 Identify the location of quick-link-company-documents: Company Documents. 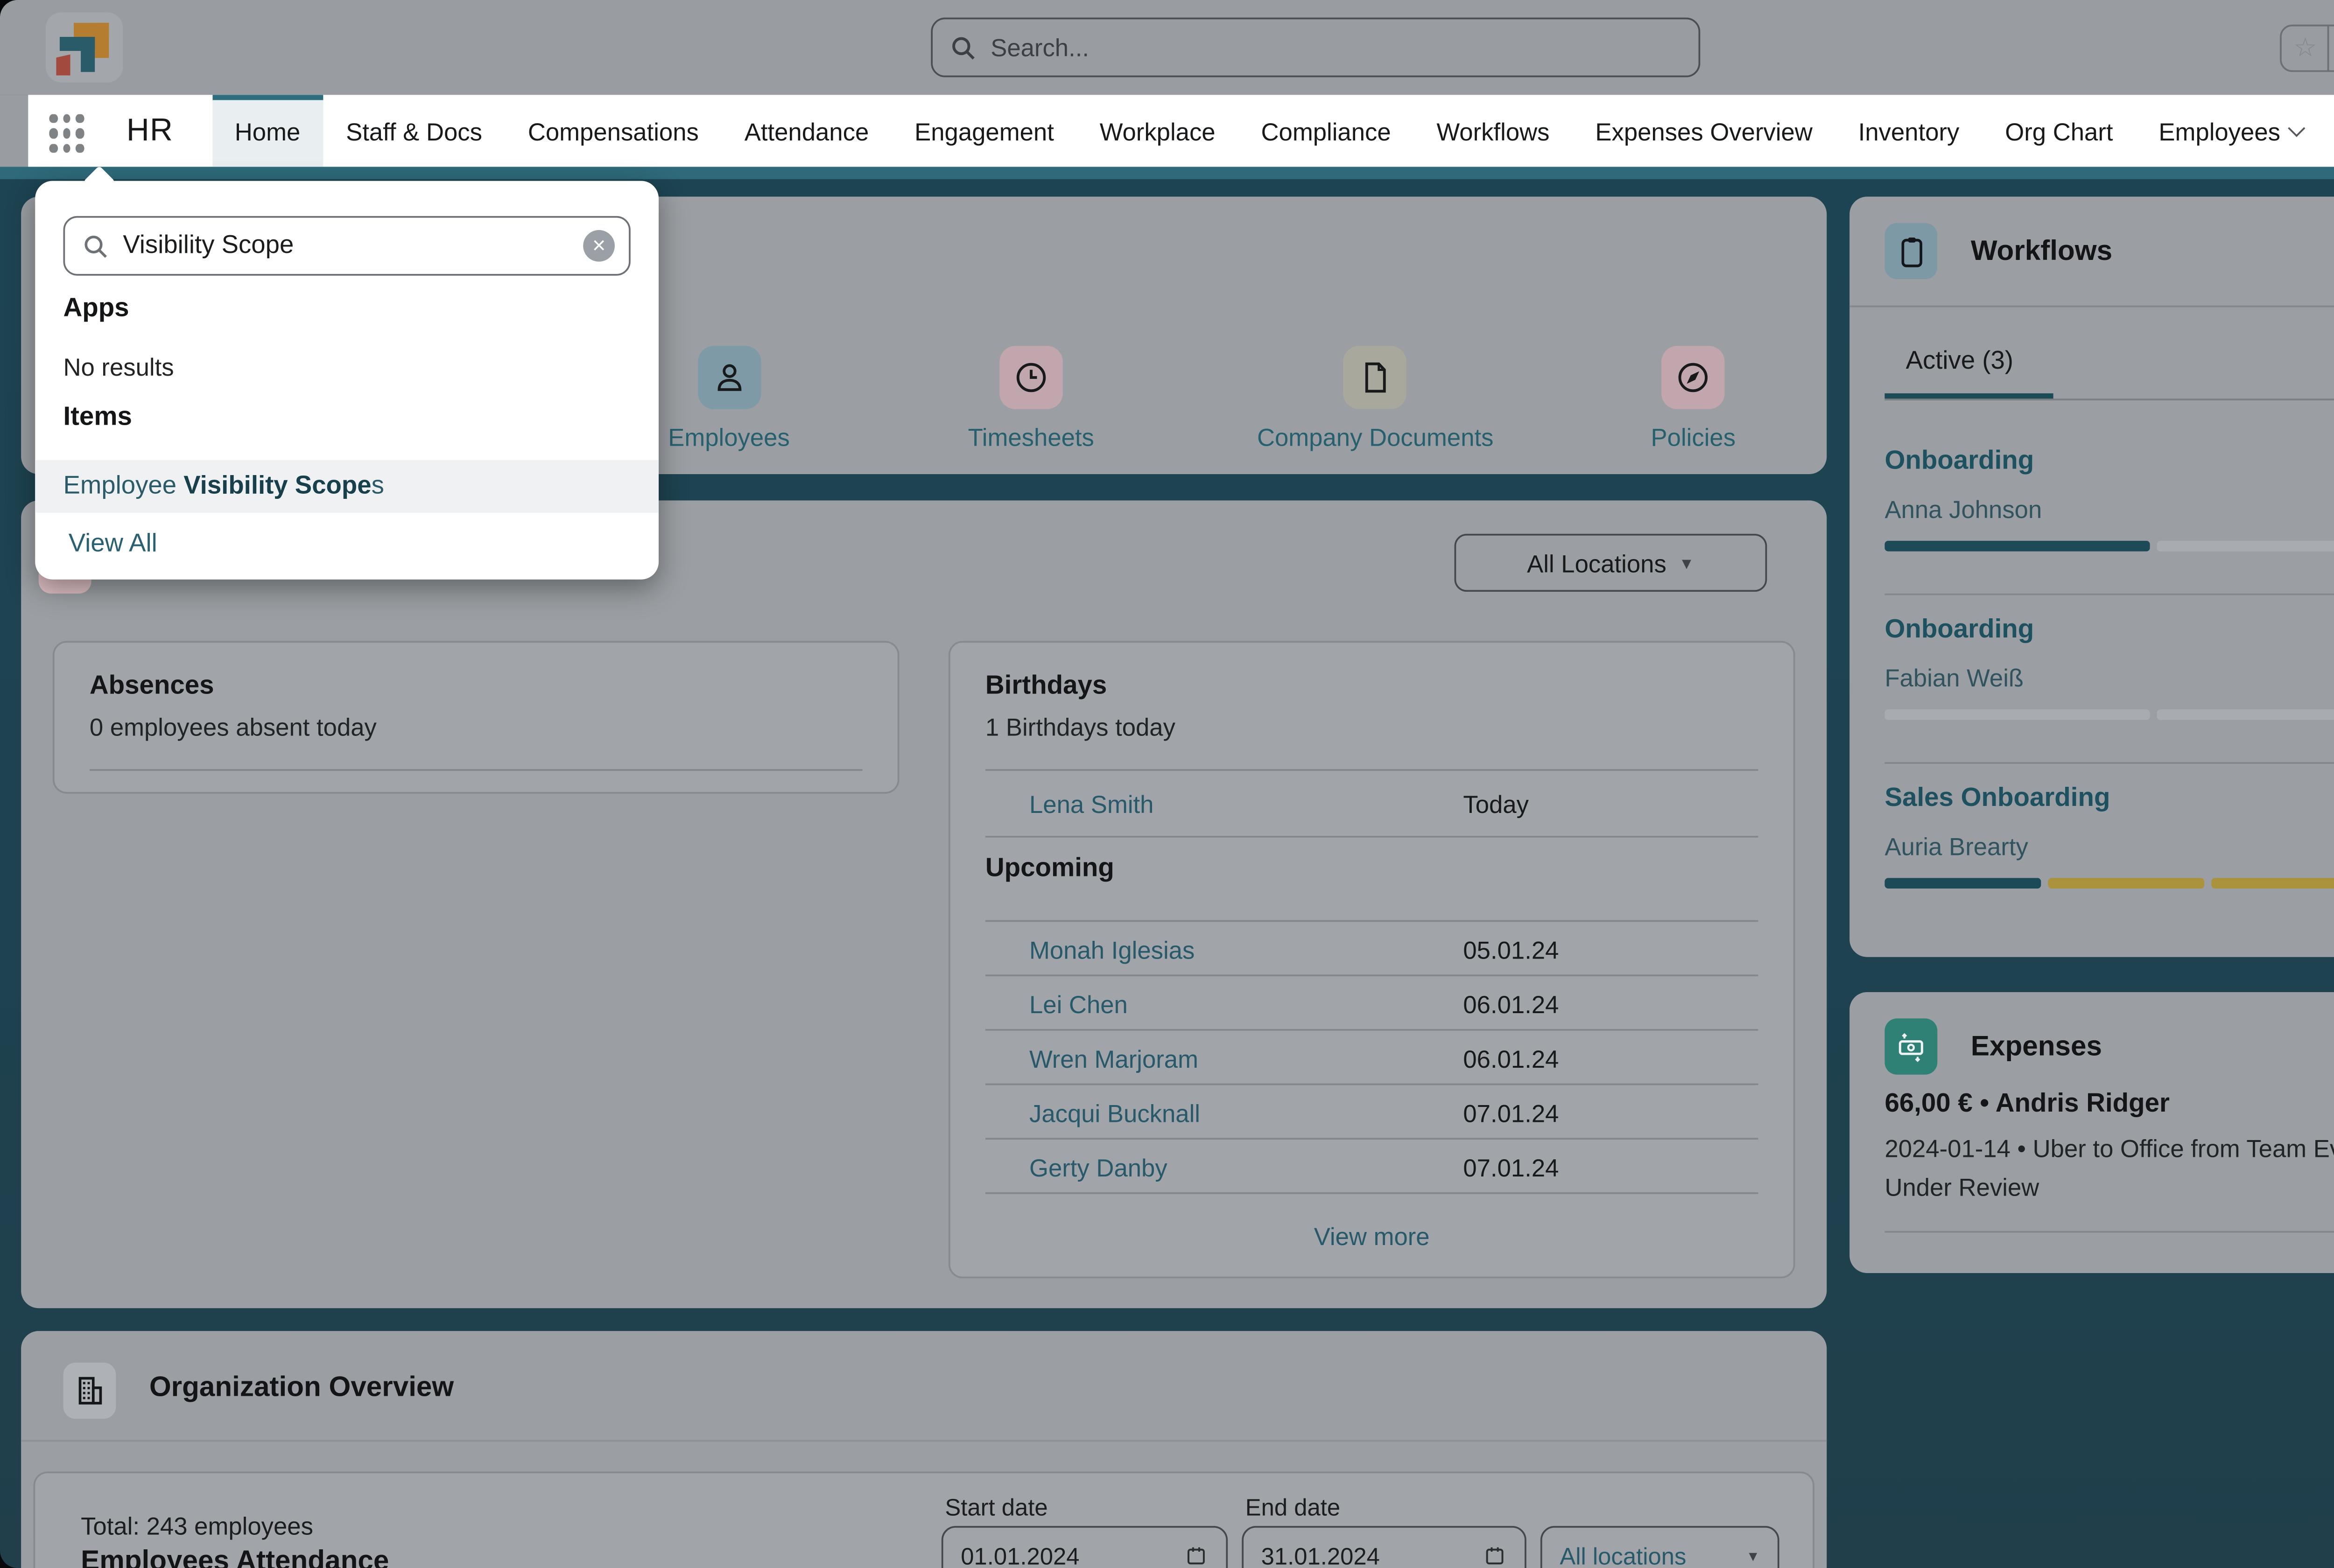
(1375, 398).